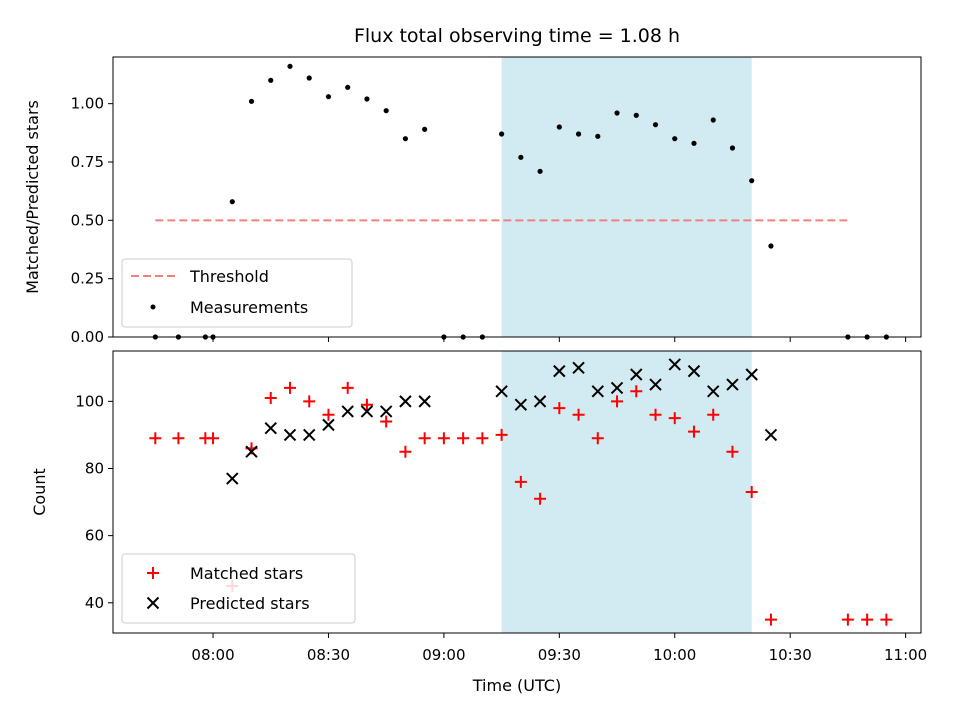 This screenshot has width=960, height=720. I want to click on top-x-ticks, so click(559, 339).